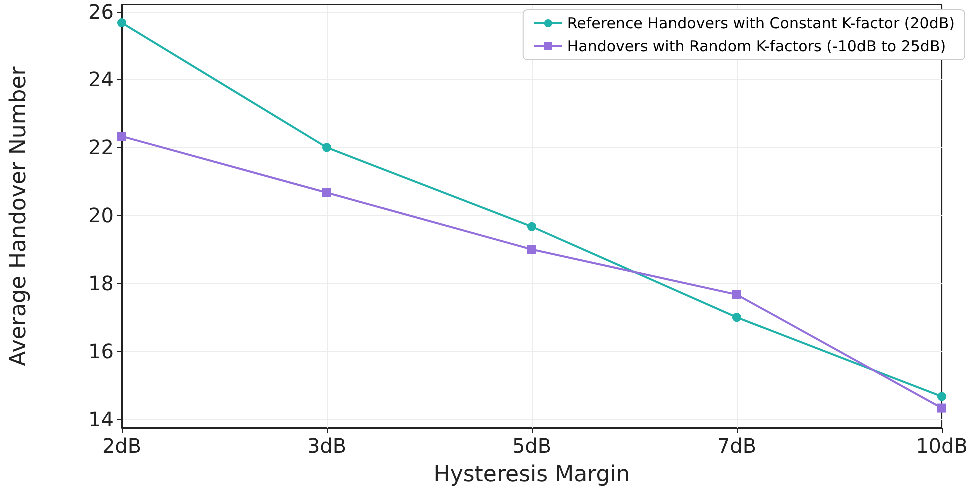  What do you see at coordinates (327, 446) in the screenshot?
I see `x-tick-label: 3dB` at bounding box center [327, 446].